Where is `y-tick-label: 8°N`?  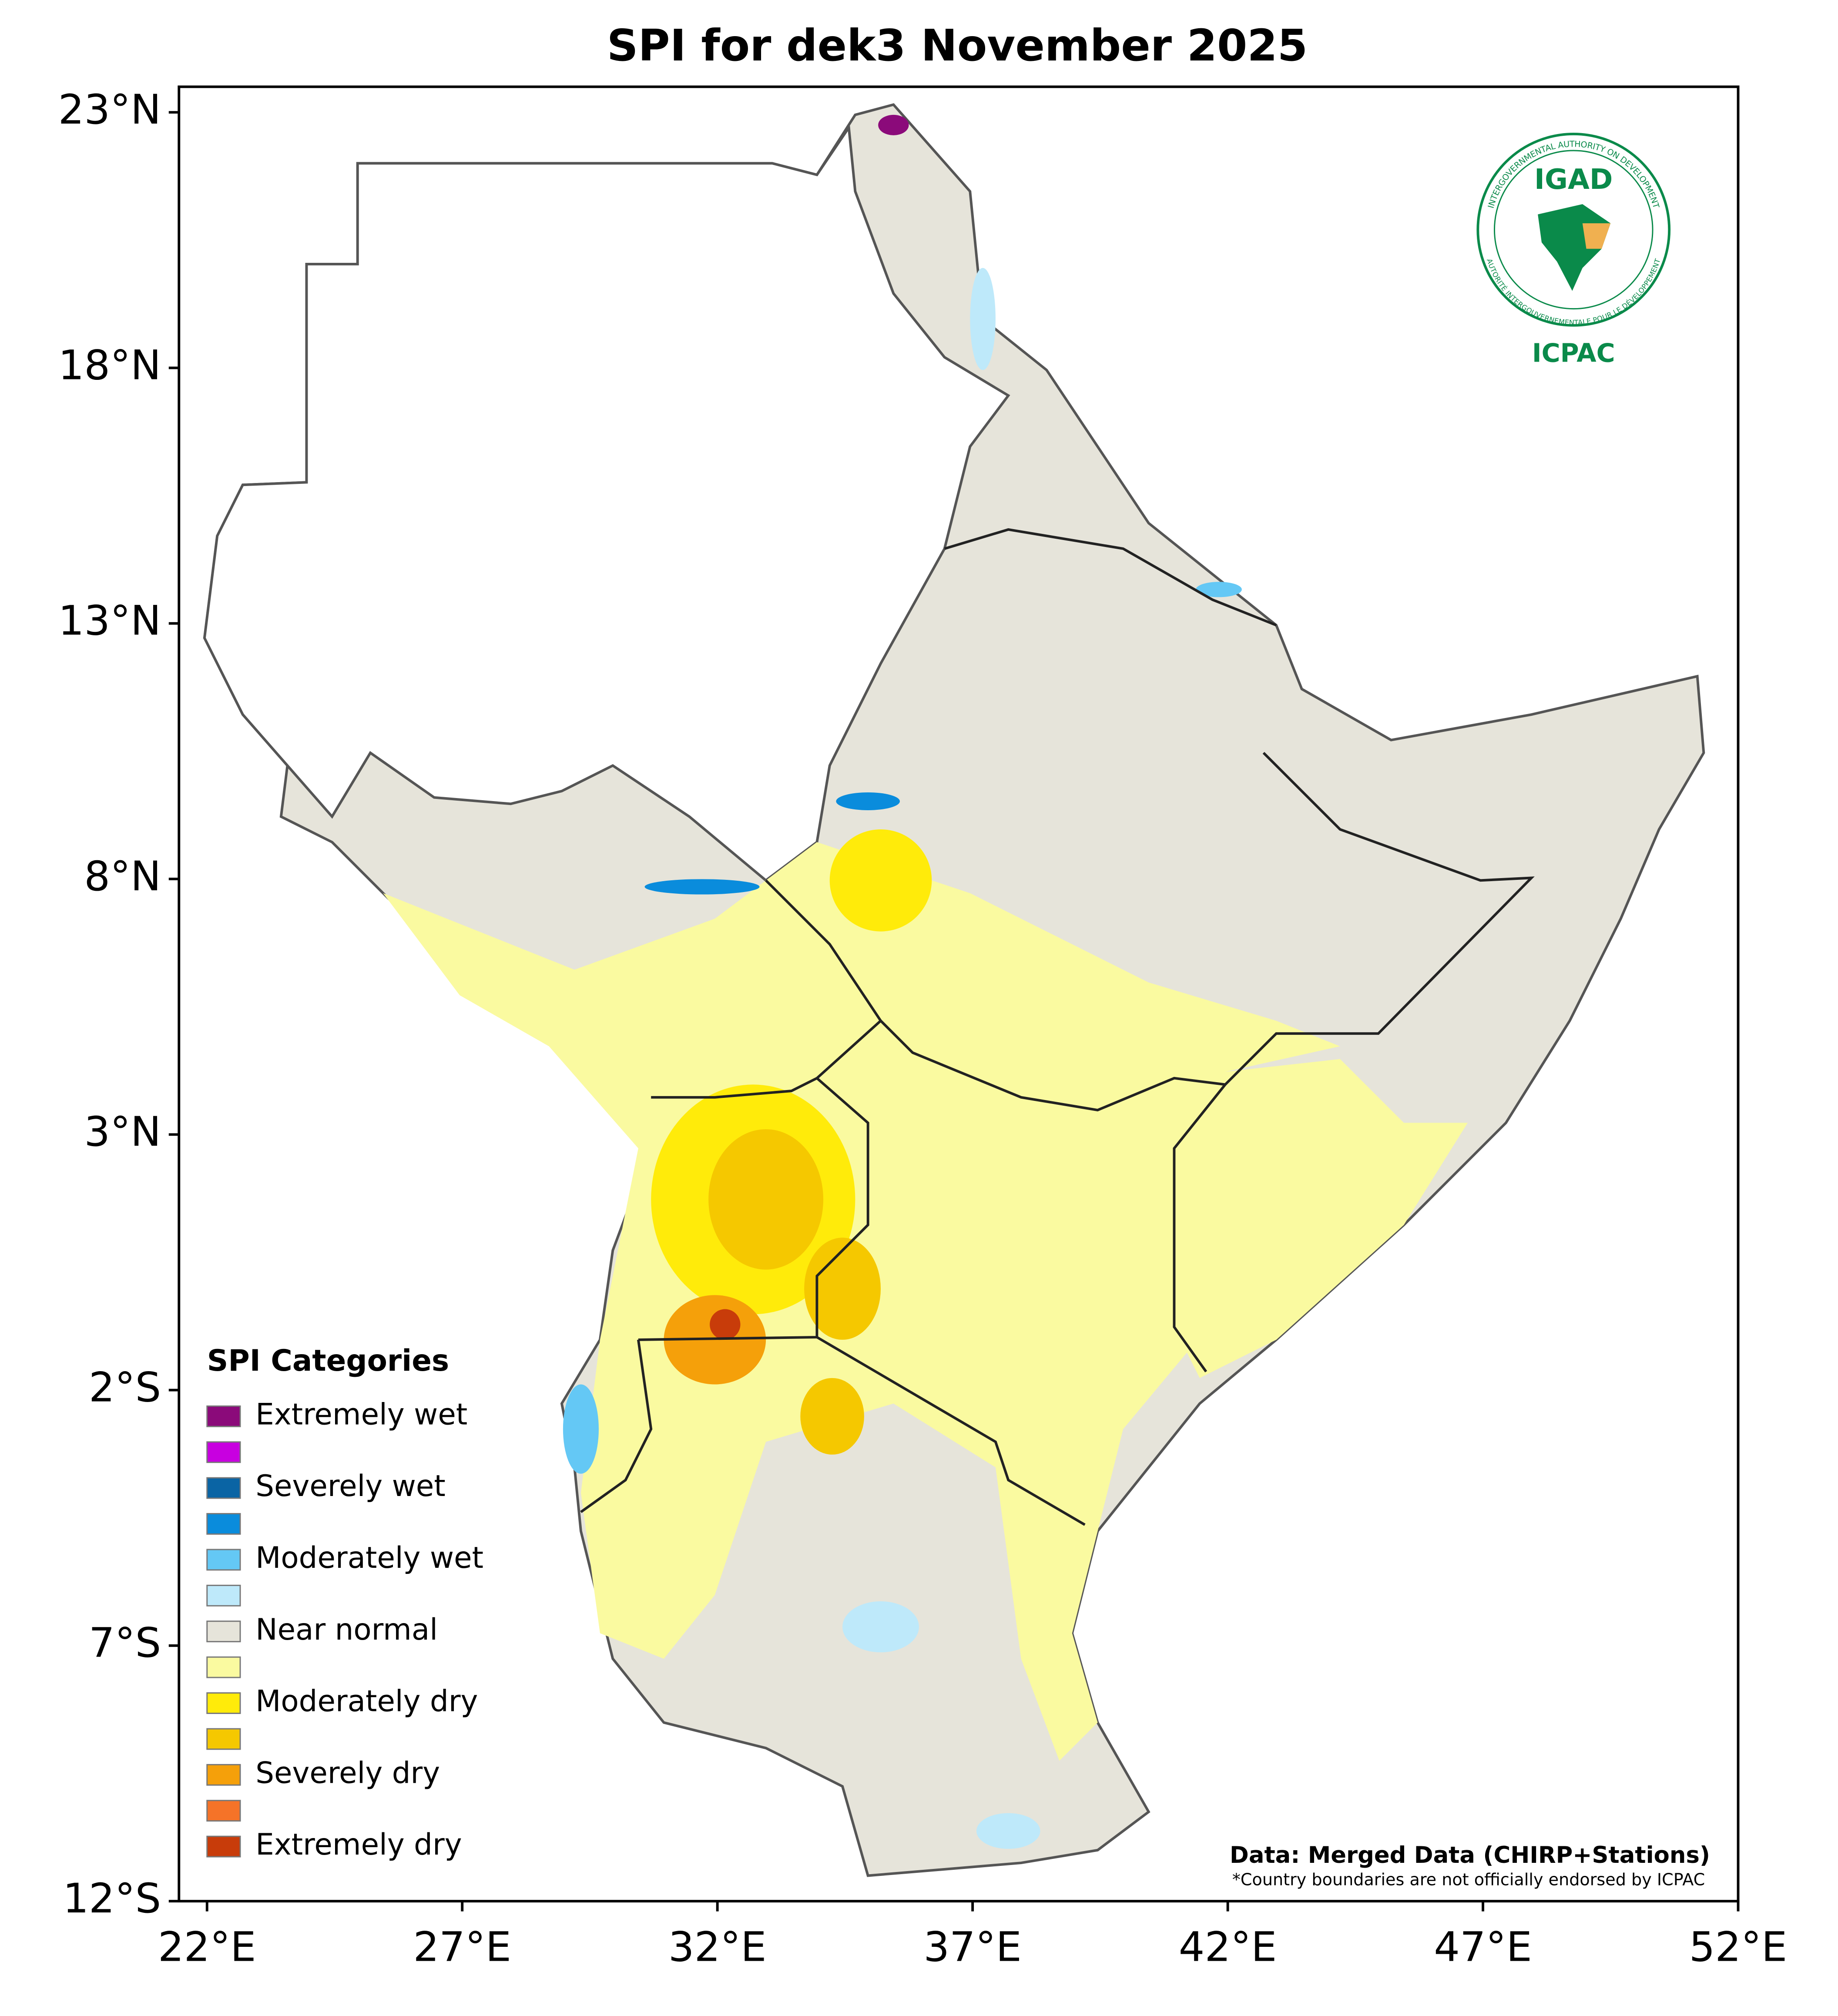
y-tick-label: 8°N is located at coordinates (123, 877).